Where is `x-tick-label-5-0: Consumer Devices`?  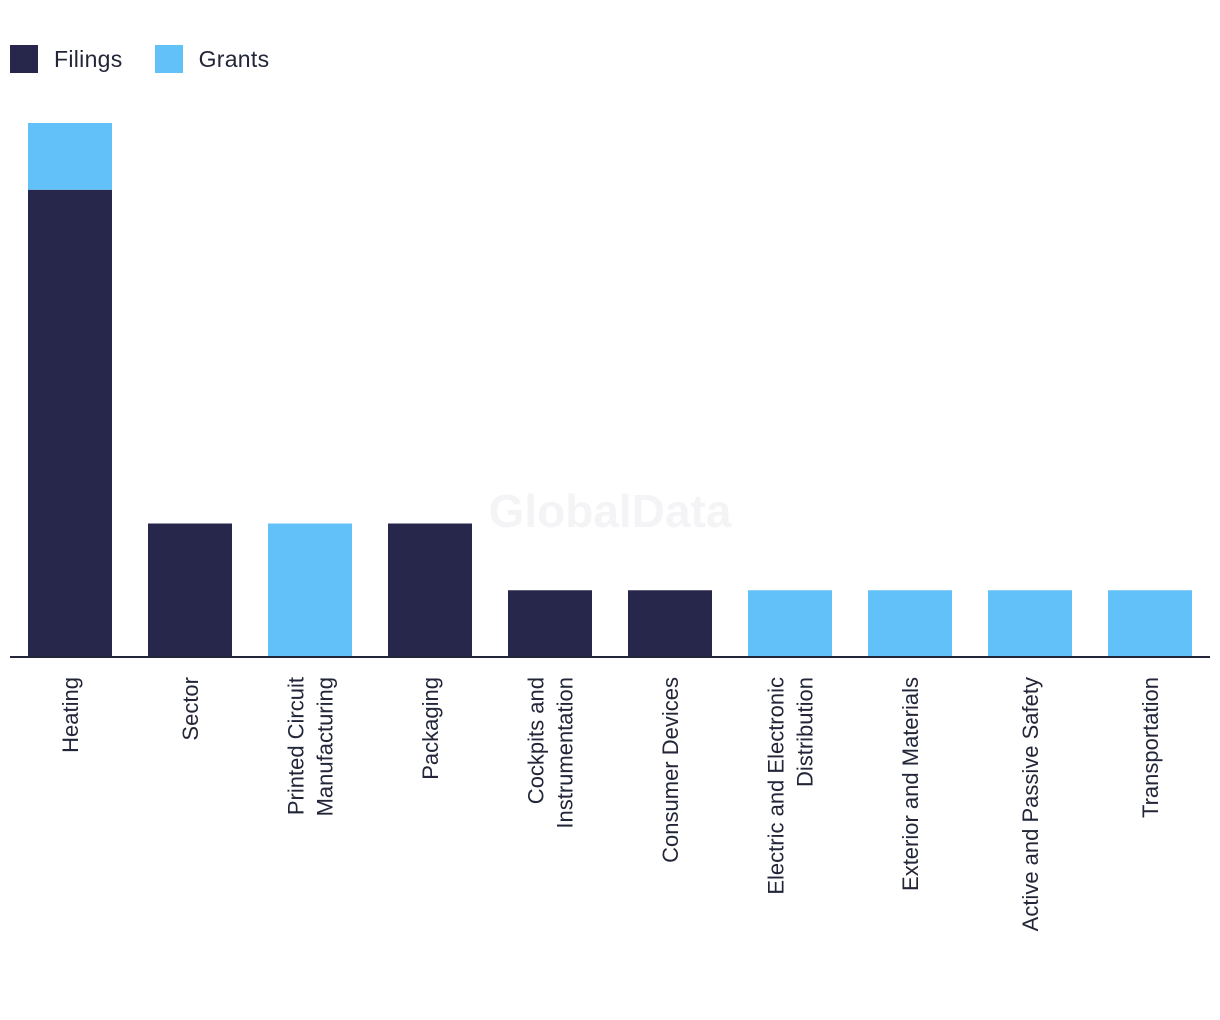 x-tick-label-5-0: Consumer Devices is located at coordinates (670, 770).